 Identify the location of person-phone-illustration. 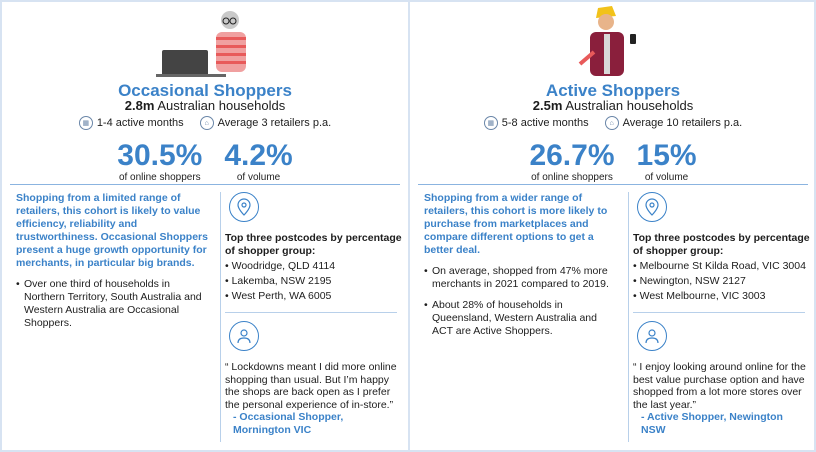
(607, 41).